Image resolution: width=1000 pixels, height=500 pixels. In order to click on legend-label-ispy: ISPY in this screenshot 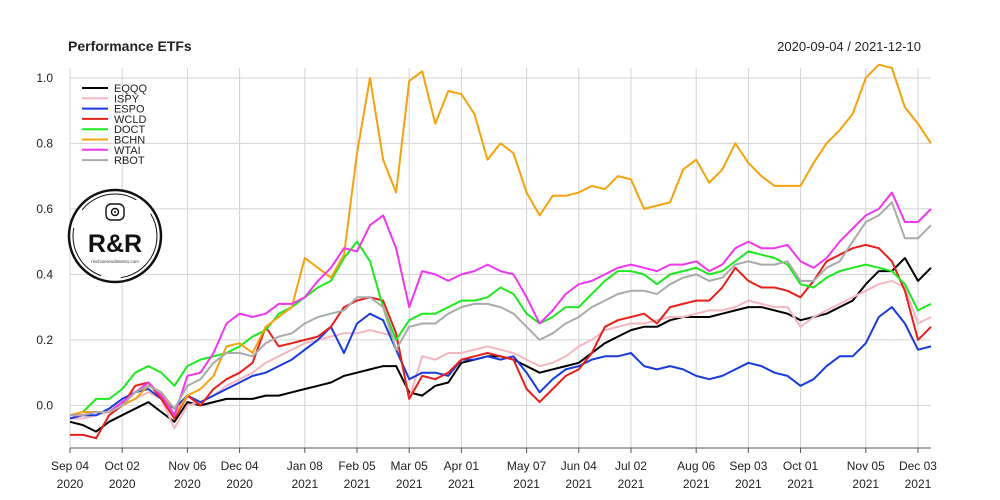, I will do `click(127, 99)`.